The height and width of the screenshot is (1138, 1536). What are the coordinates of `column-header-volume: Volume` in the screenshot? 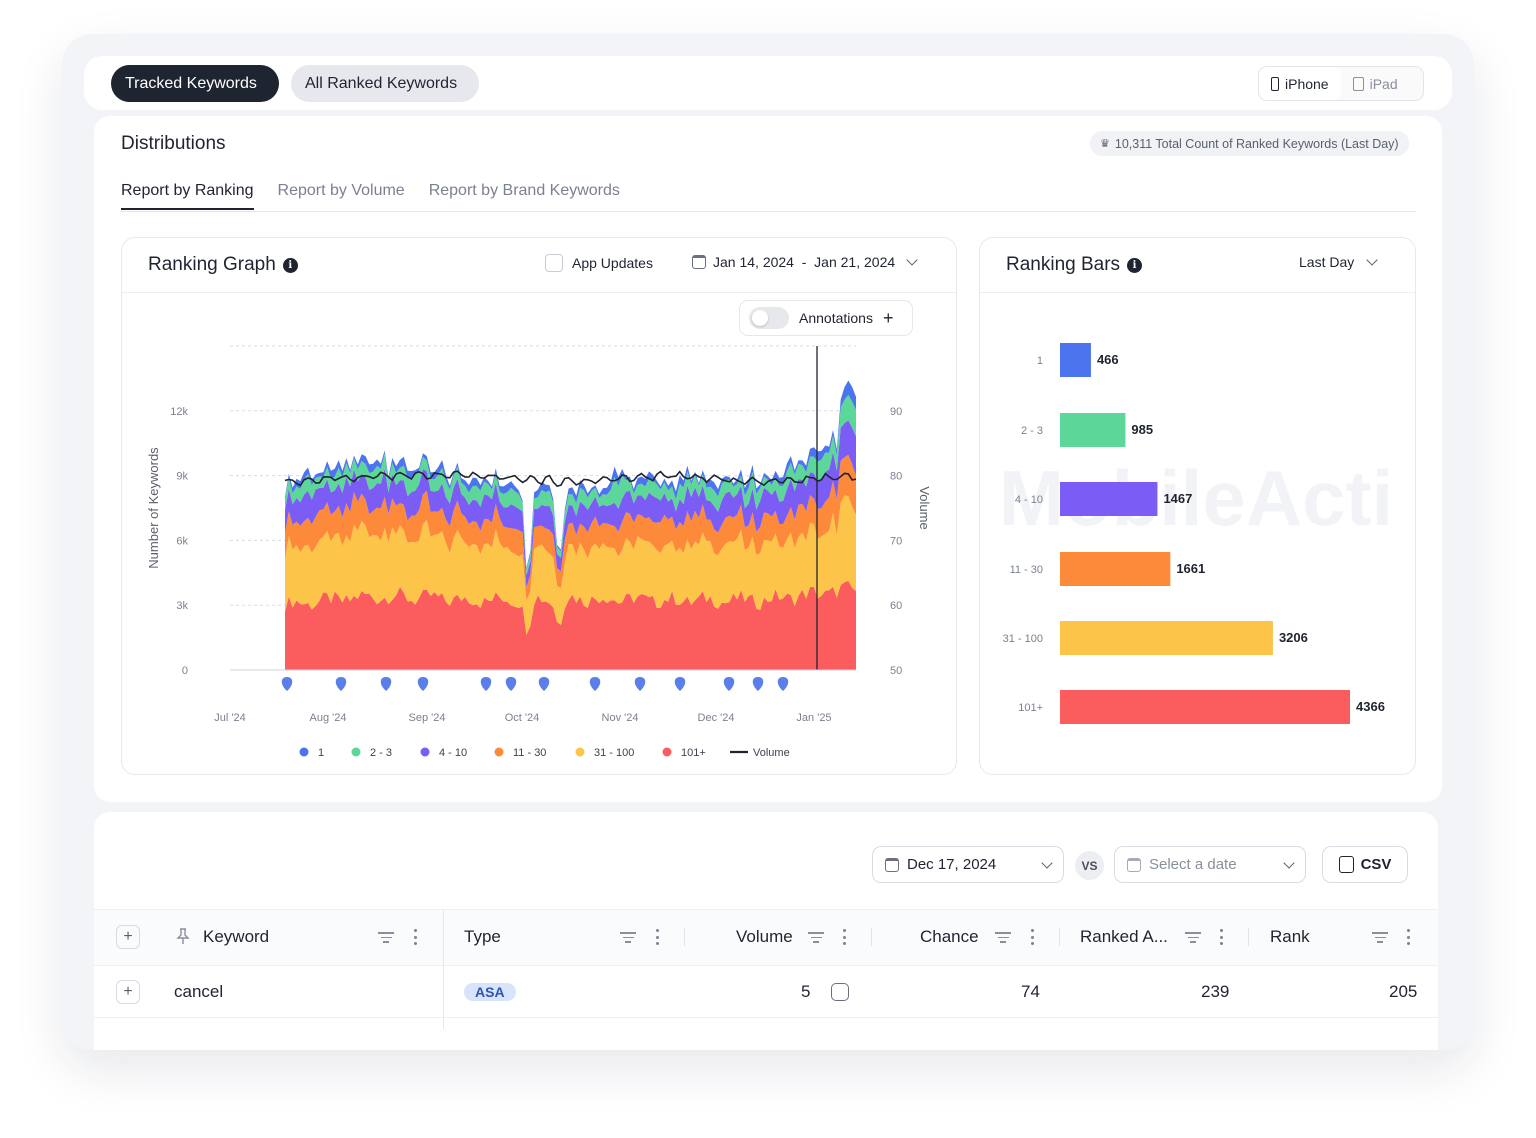 It's located at (764, 936).